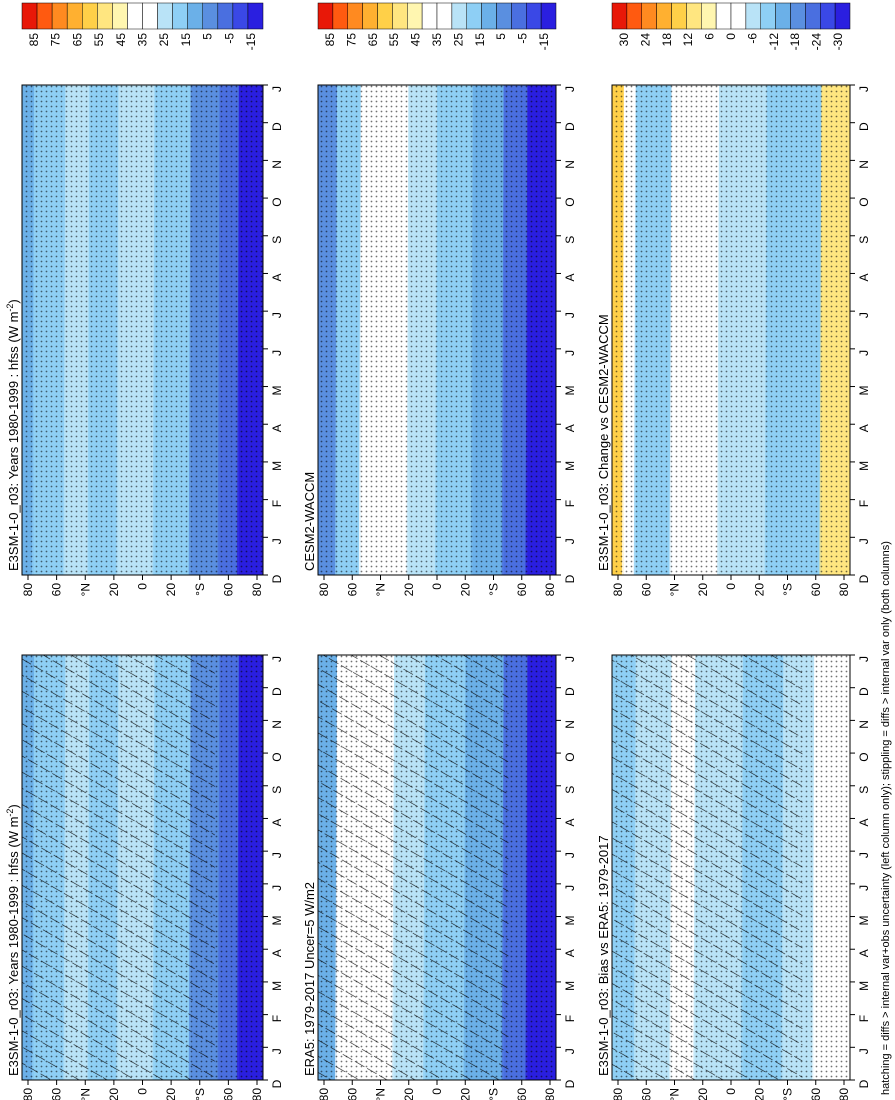 The height and width of the screenshot is (1100, 895). Describe the element at coordinates (373, 40) in the screenshot. I see `colorbar-label: 65` at that location.